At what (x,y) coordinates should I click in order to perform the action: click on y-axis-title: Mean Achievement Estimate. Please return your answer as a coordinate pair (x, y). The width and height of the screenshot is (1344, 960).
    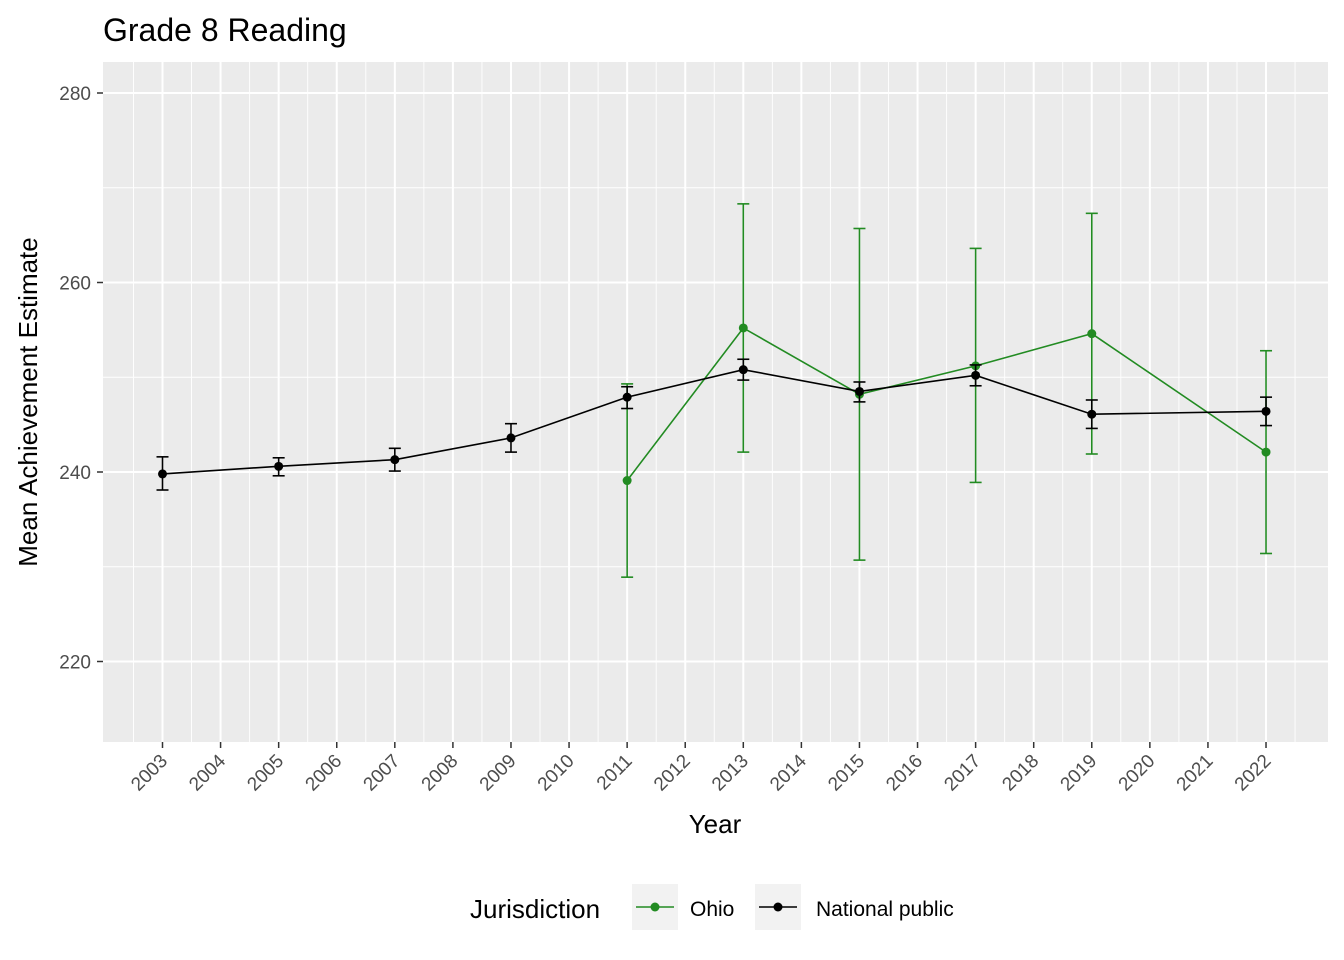
    Looking at the image, I should click on (28, 402).